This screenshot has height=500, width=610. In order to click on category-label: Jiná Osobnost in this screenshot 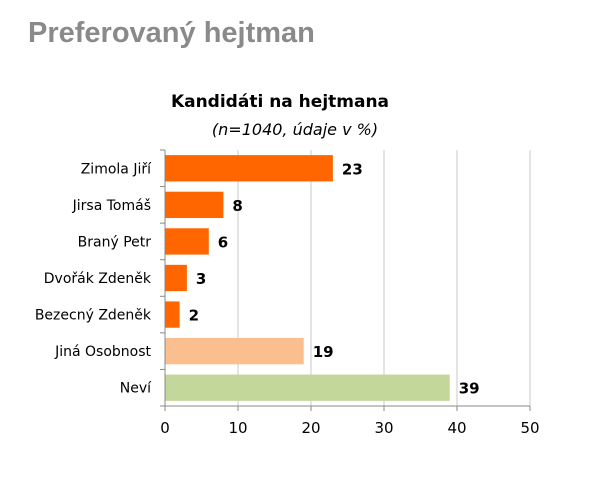, I will do `click(102, 352)`.